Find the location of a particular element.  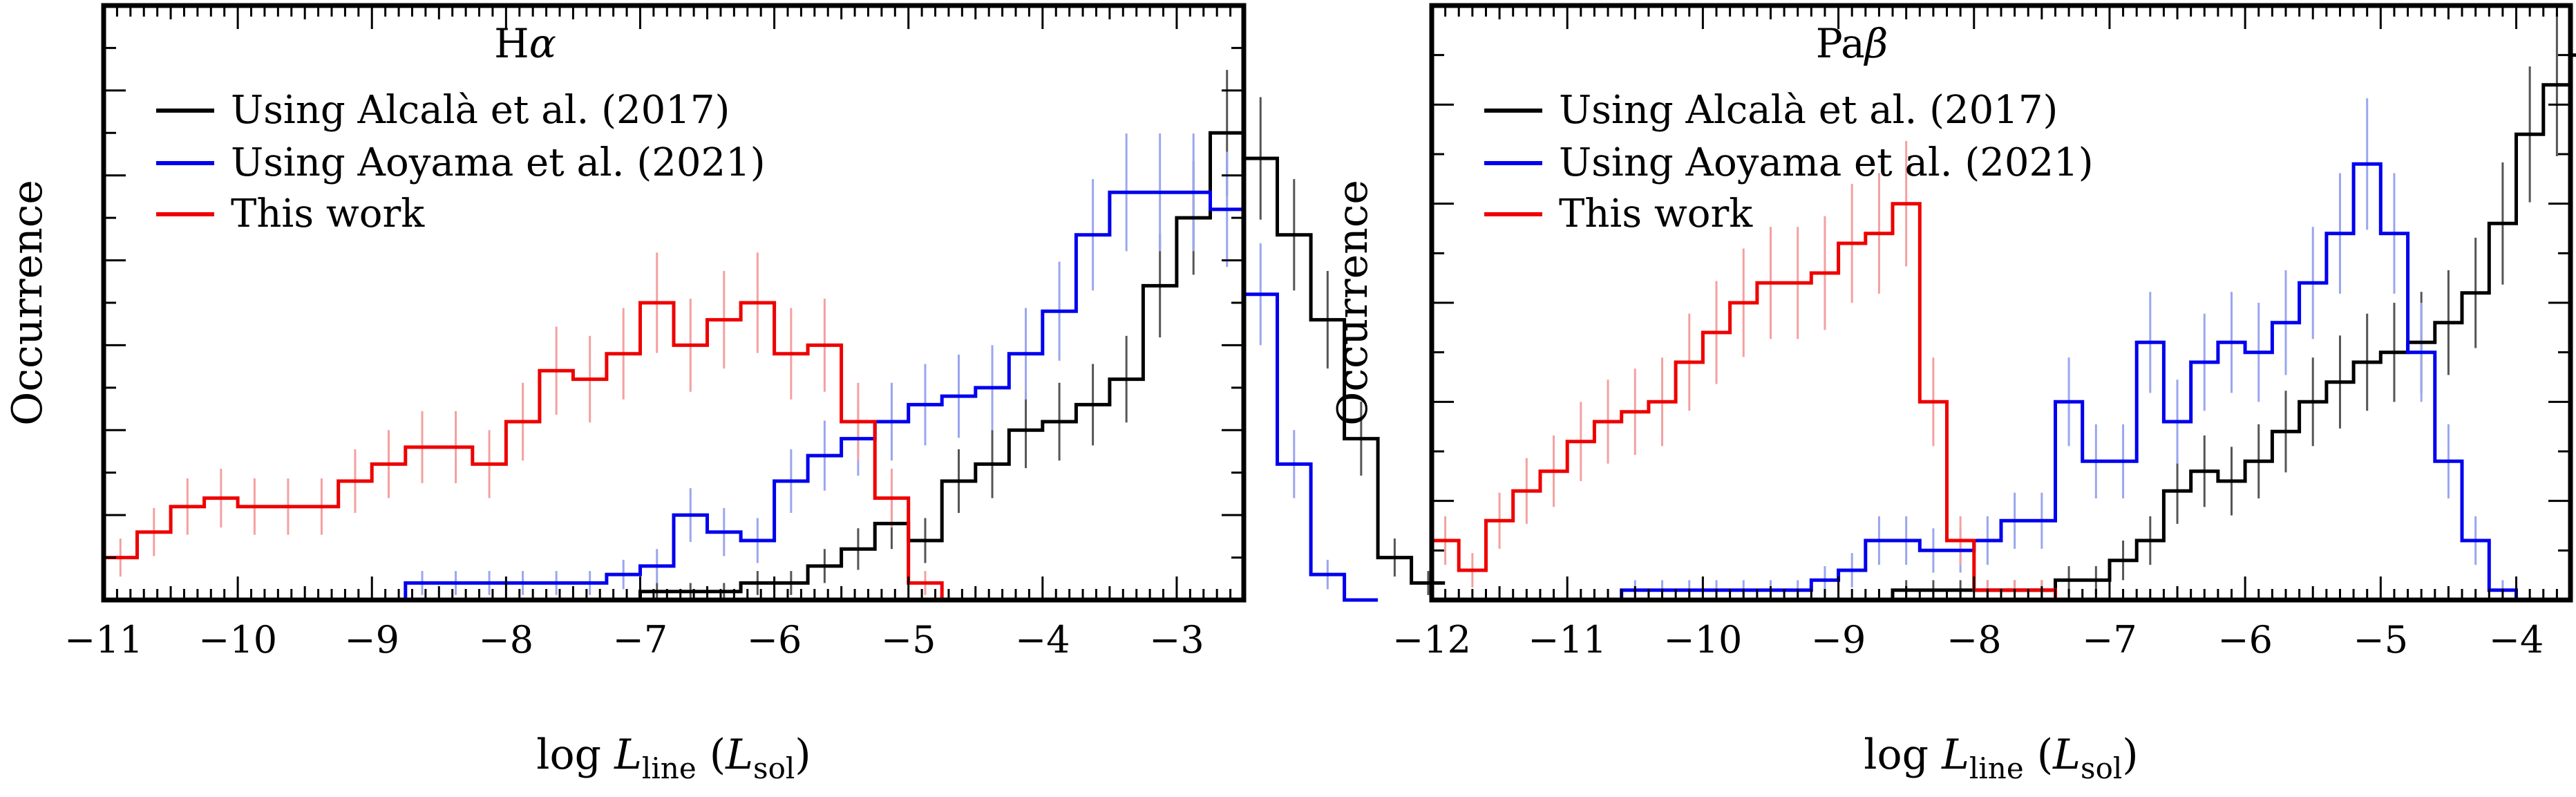

legend-label-aoyama-halpha: Using Aoyama et al. (2021) is located at coordinates (498, 163).